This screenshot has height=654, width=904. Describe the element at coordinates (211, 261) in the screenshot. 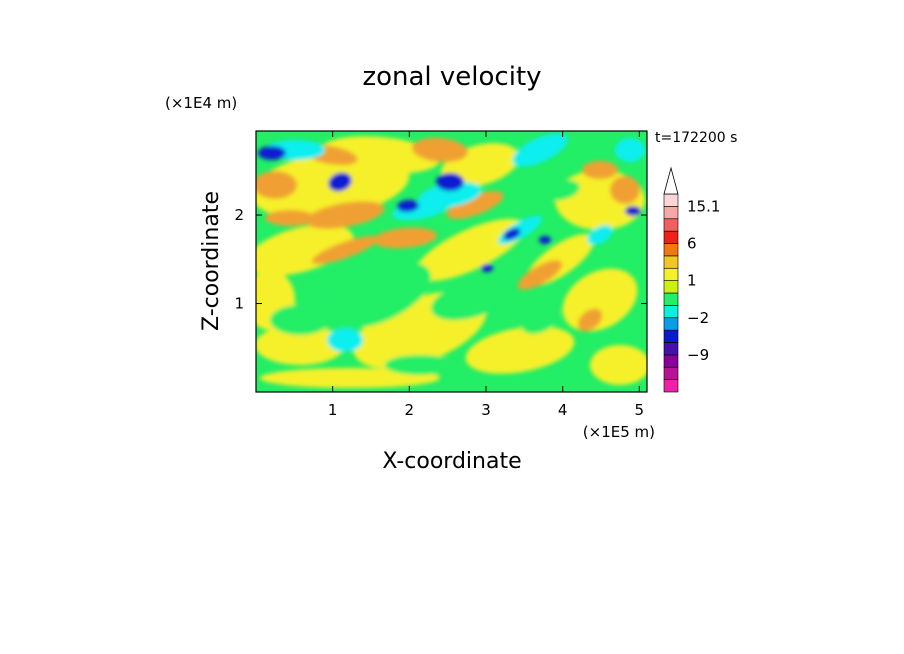

I see `y-axis-label: Z-coordinate` at that location.